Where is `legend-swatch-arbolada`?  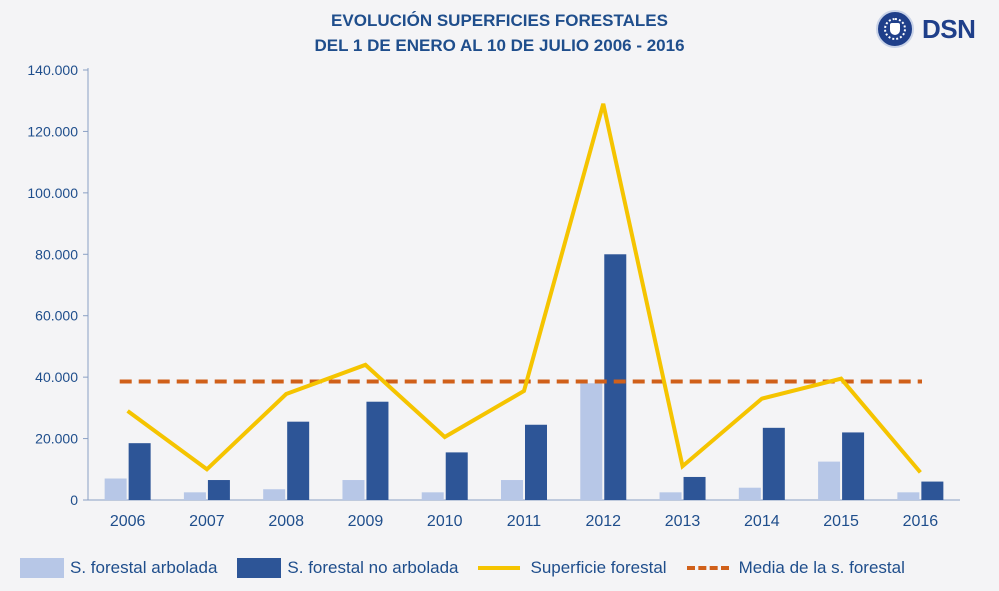
legend-swatch-arbolada is located at coordinates (42, 568).